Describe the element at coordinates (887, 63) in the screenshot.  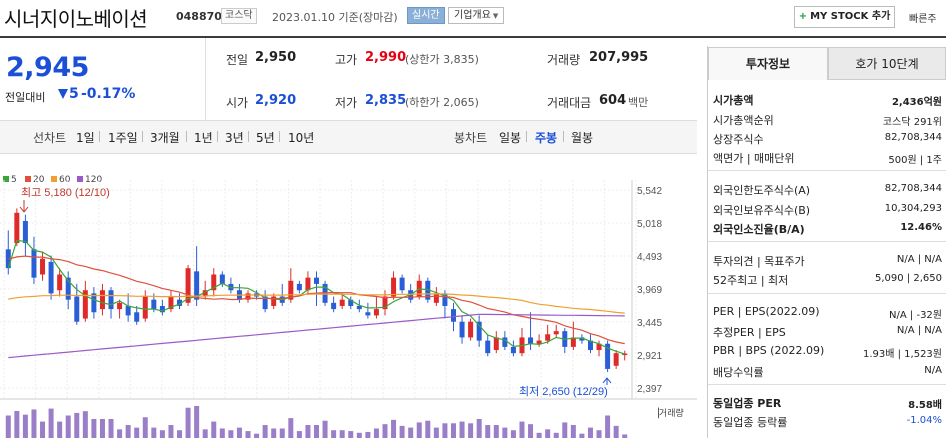
I see `tab-order-book: 호가 10단계` at that location.